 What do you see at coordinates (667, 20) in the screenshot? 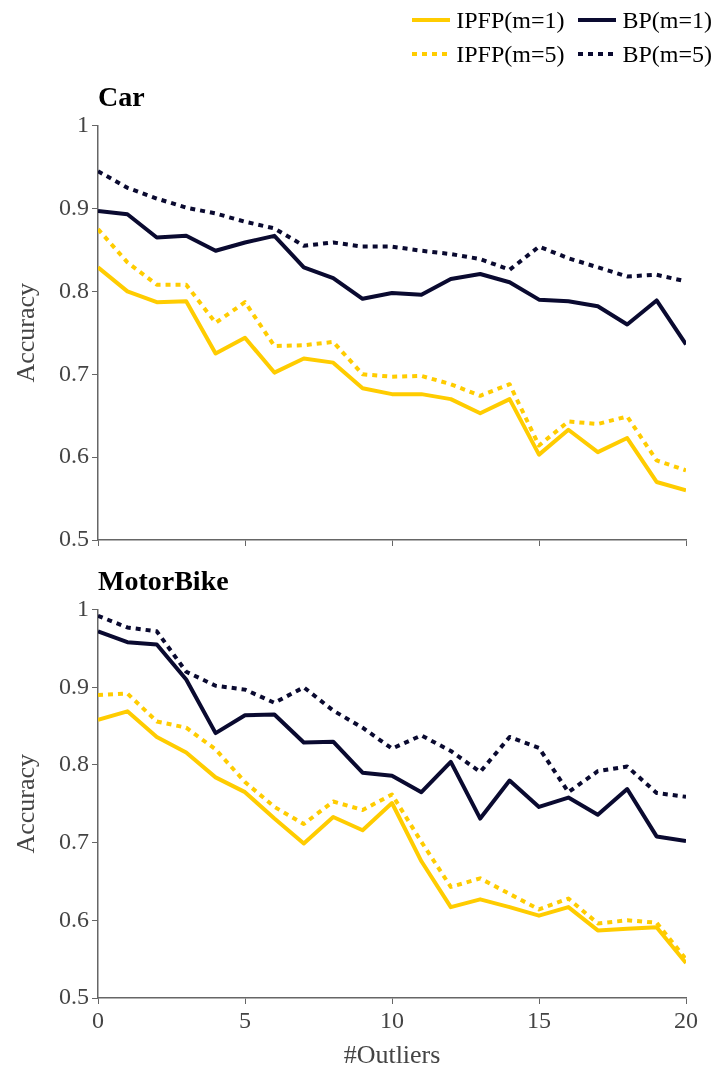
I see `legend-label: BP(m=1)` at bounding box center [667, 20].